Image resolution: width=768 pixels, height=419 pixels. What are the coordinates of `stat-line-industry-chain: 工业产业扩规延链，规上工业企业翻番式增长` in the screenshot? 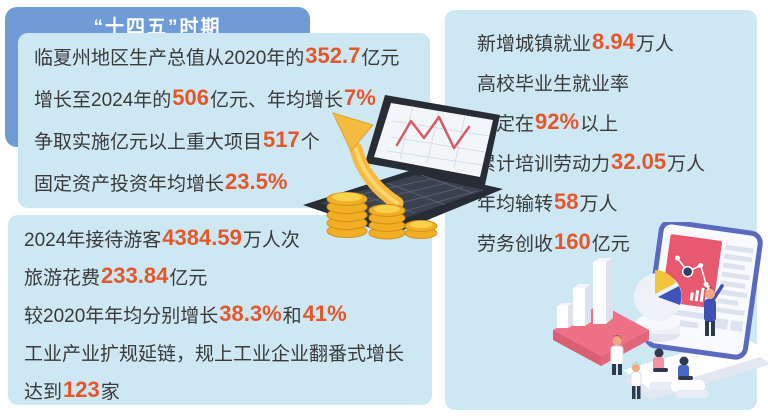 It's located at (214, 354).